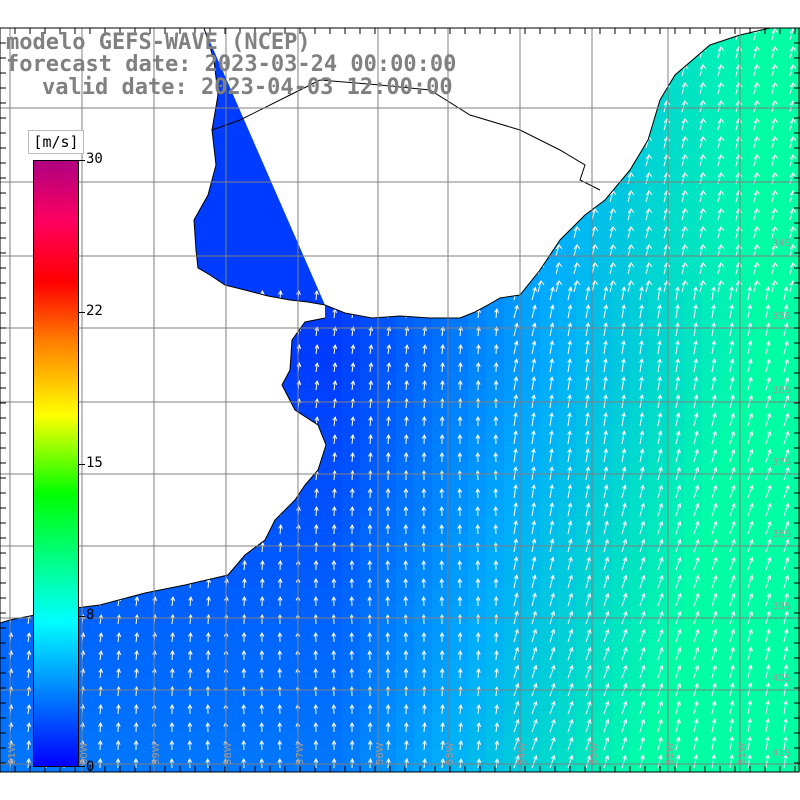  I want to click on lon-label: 51W, so click(742, 753).